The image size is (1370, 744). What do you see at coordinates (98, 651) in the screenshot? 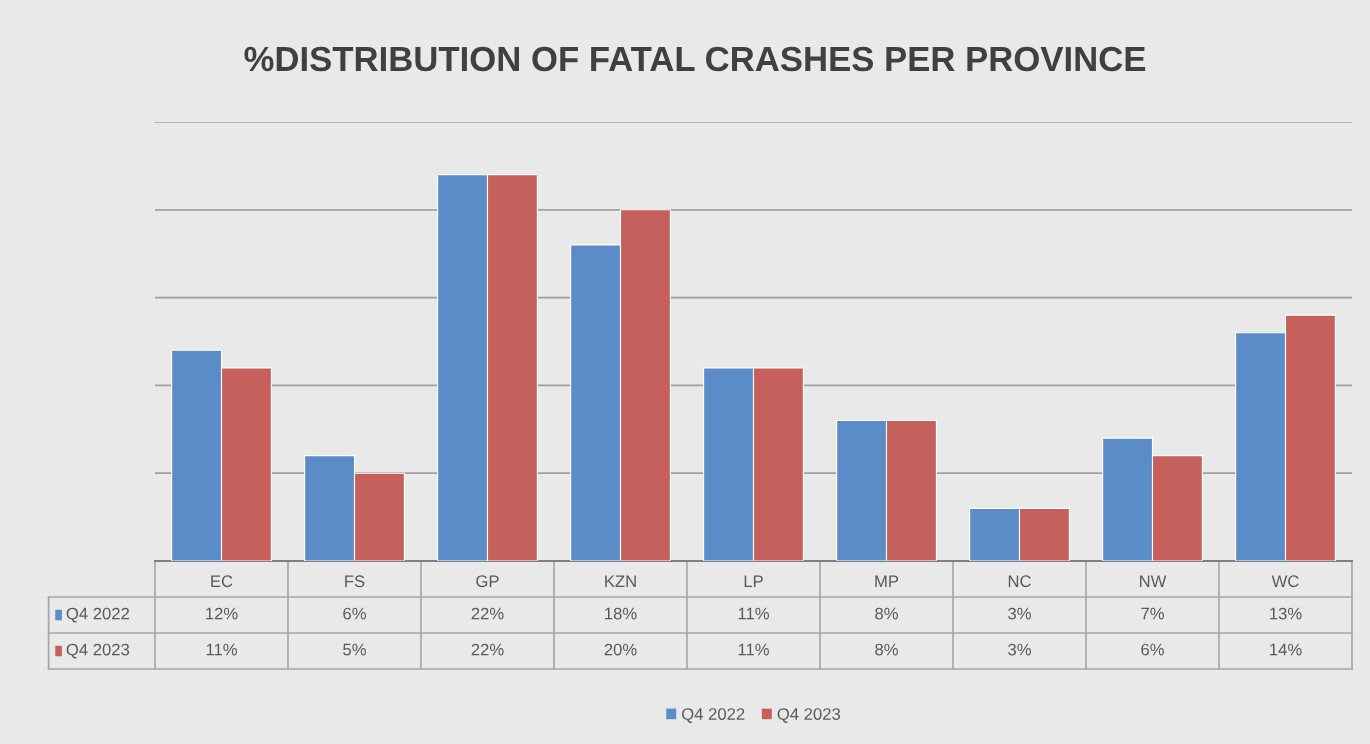
I see `legend-label: Q4 2023` at bounding box center [98, 651].